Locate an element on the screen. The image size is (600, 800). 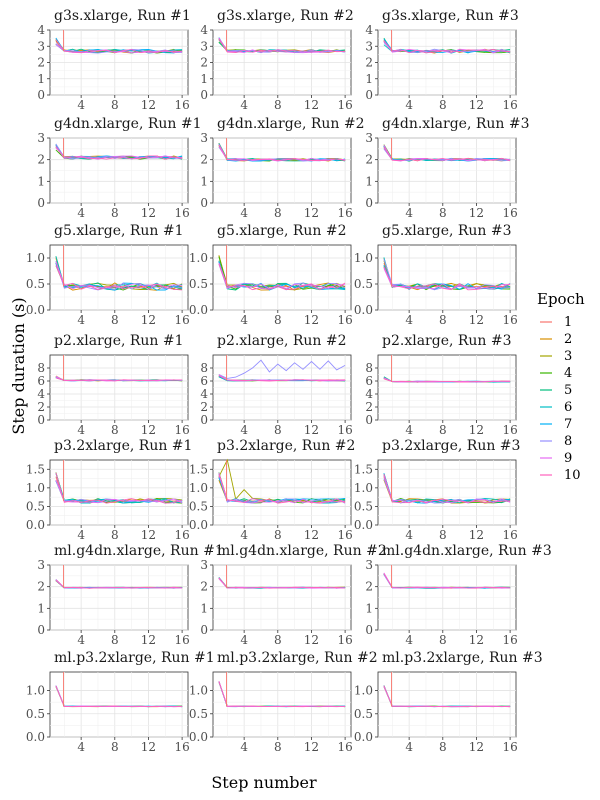
legend-label-epoch-10: 10 is located at coordinates (572, 475).